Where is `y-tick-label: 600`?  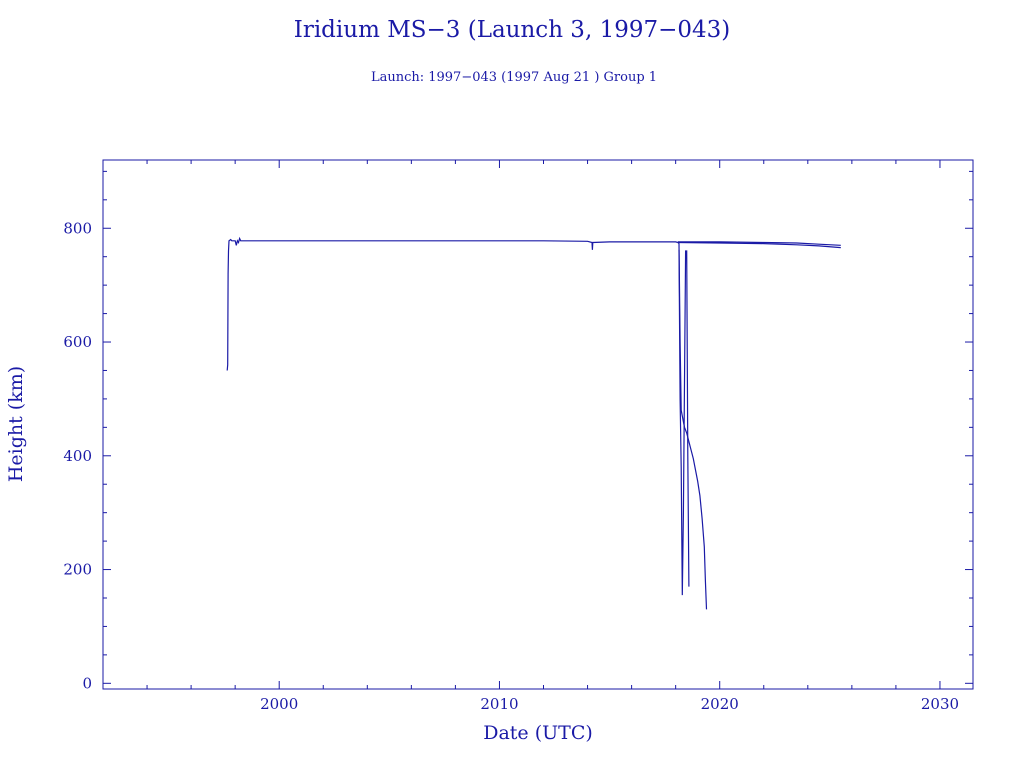
y-tick-label: 600 is located at coordinates (77, 342).